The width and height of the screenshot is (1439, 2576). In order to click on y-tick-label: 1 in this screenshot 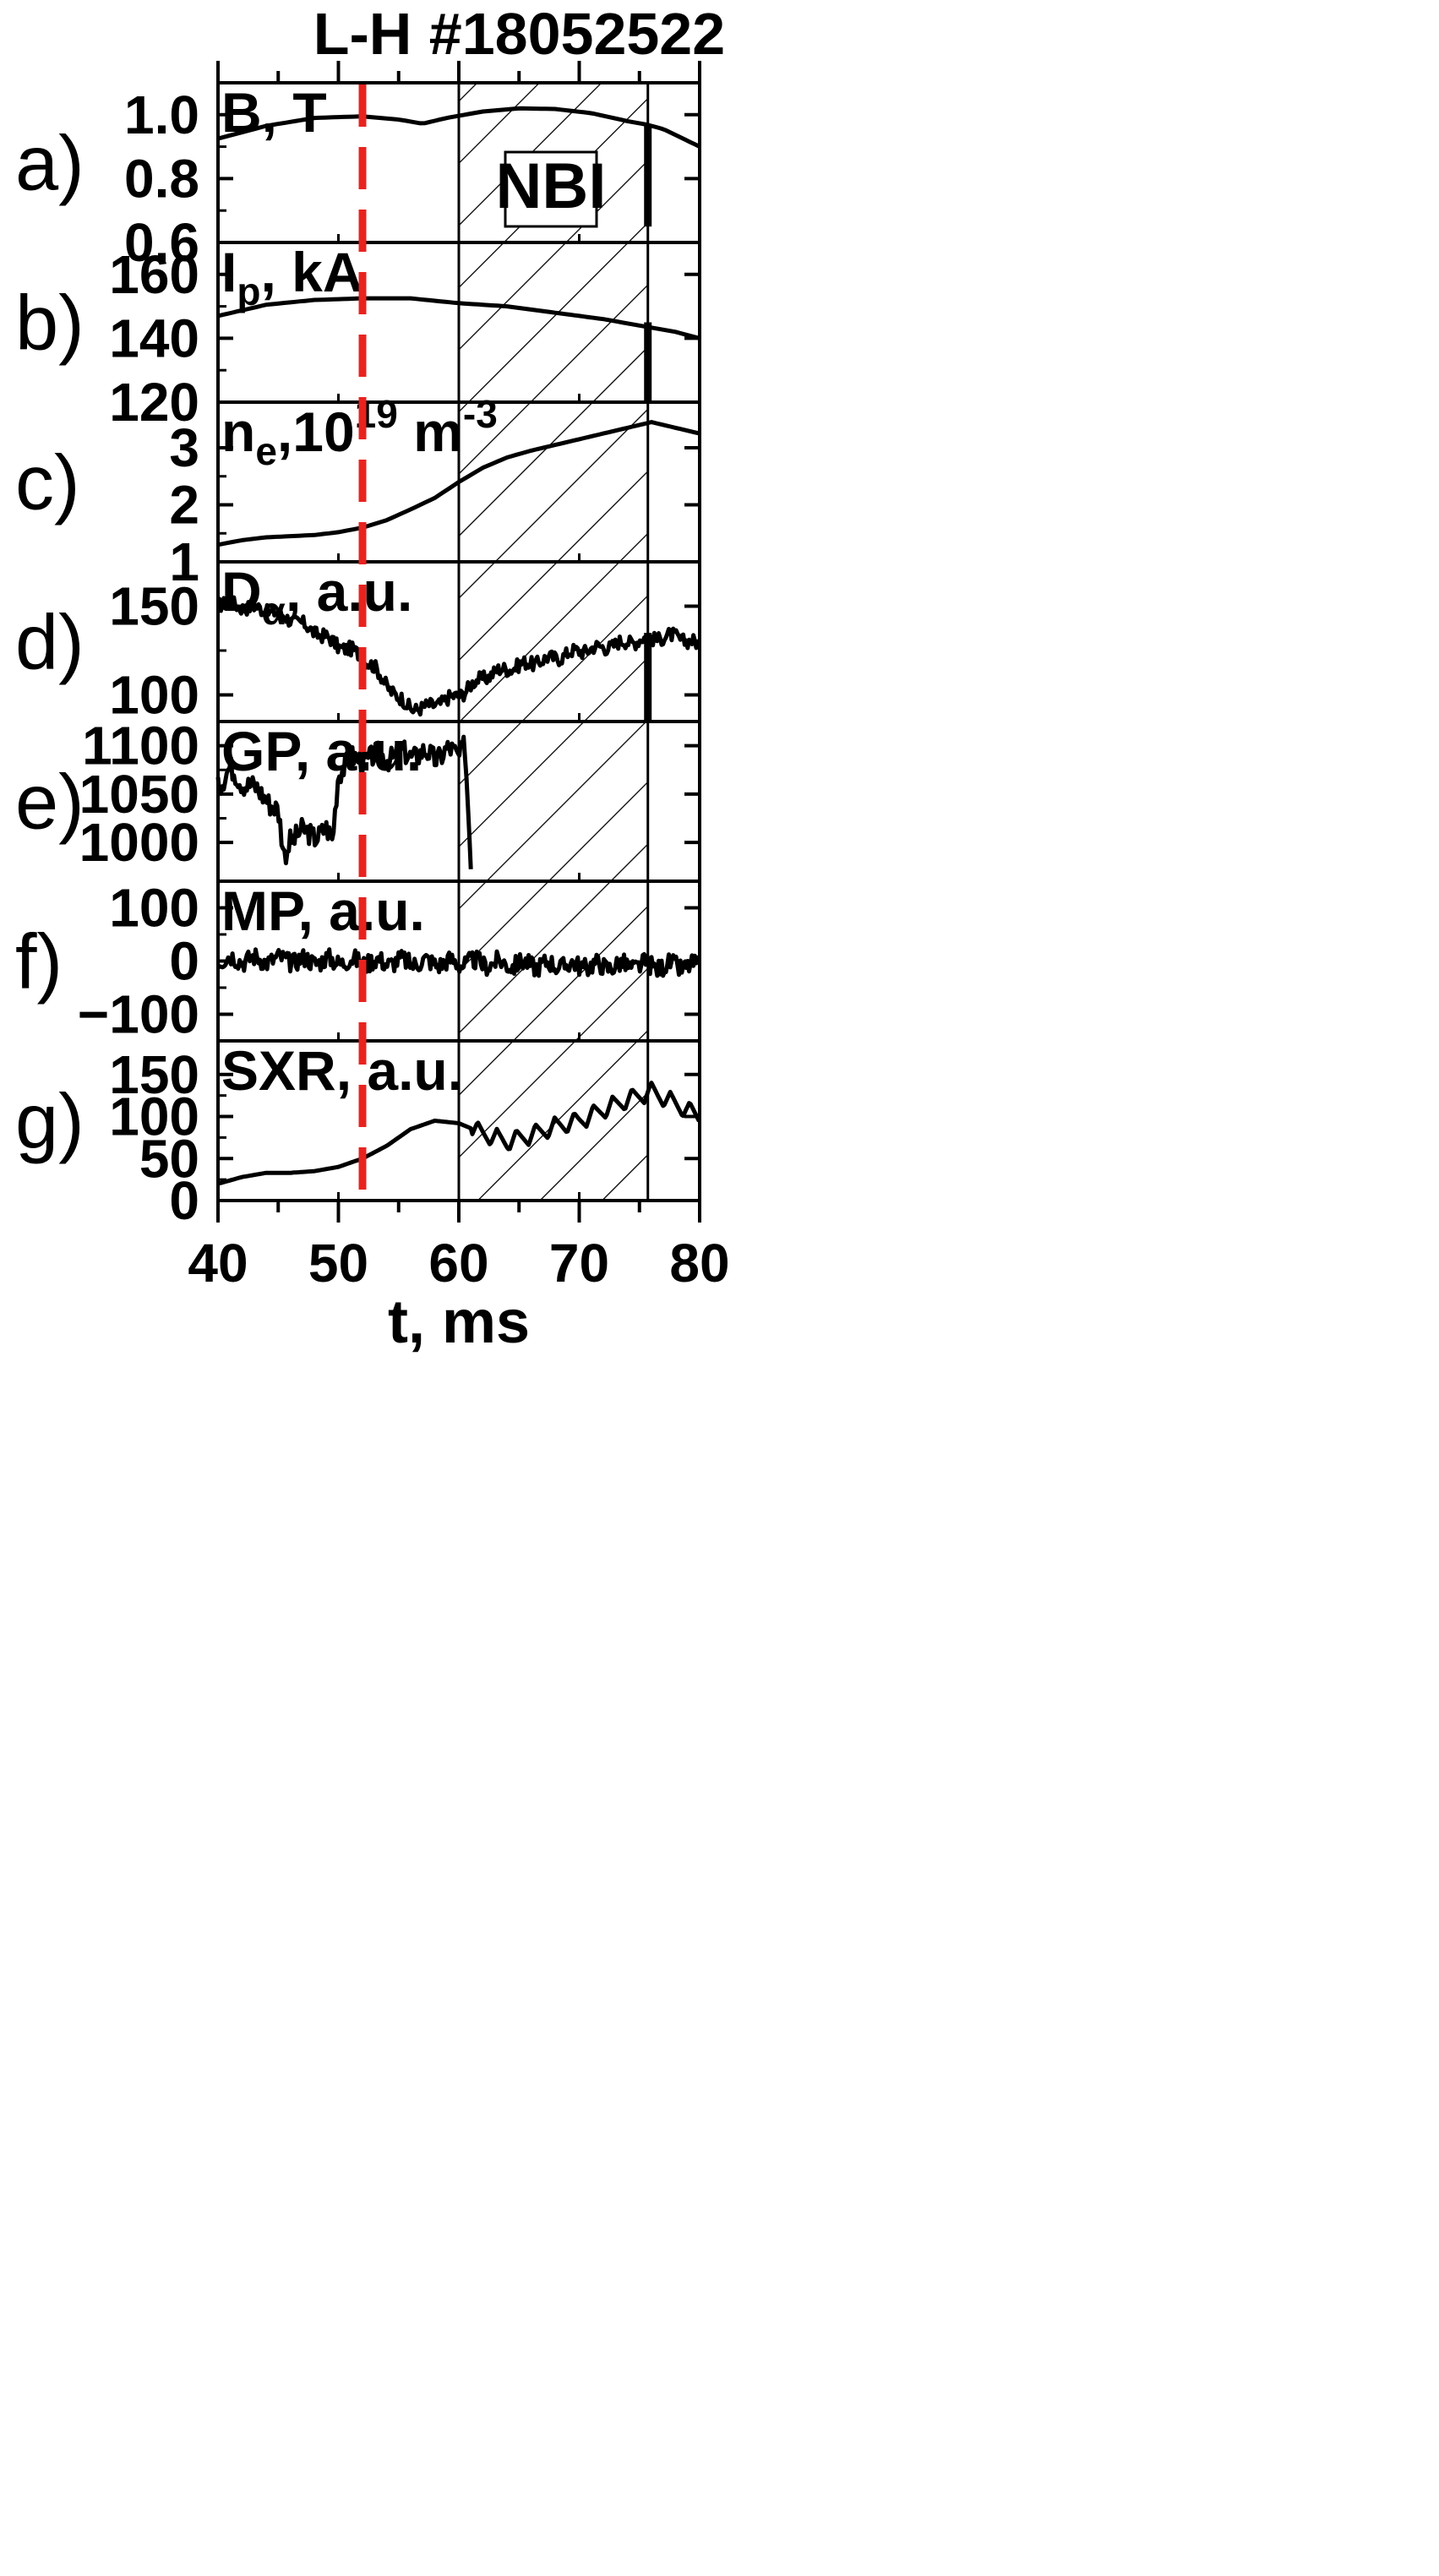, I will do `click(184, 561)`.